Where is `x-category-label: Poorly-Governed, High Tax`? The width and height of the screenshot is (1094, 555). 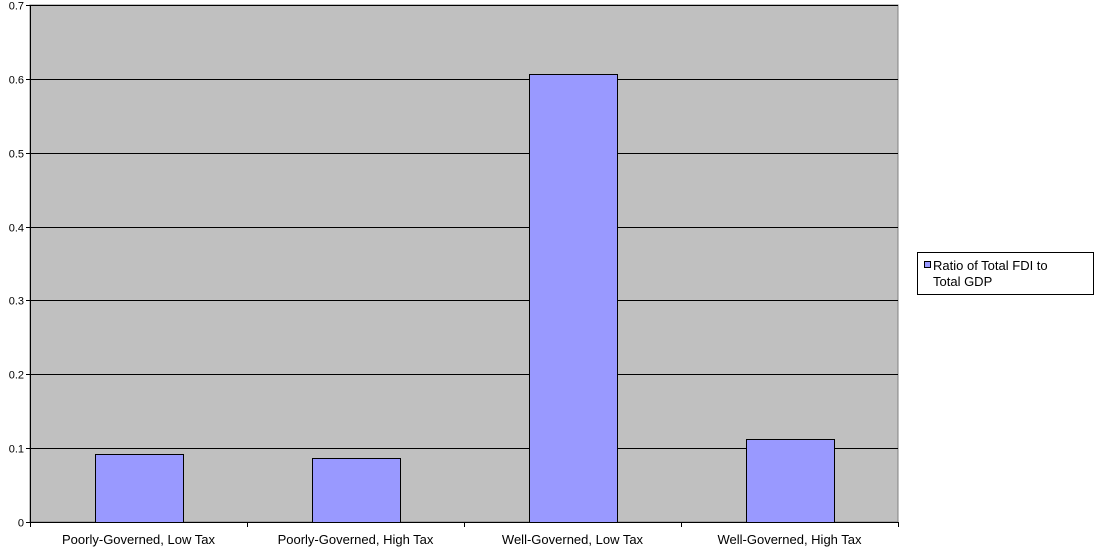
x-category-label: Poorly-Governed, High Tax is located at coordinates (356, 539).